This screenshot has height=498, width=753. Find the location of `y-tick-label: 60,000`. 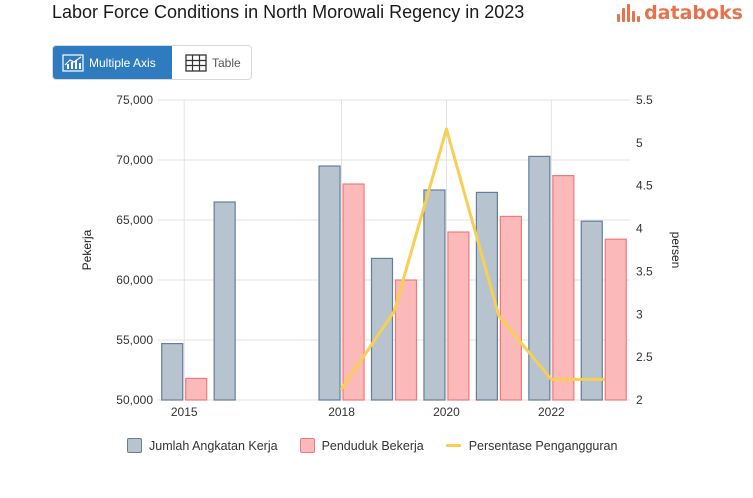

y-tick-label: 60,000 is located at coordinates (134, 280).